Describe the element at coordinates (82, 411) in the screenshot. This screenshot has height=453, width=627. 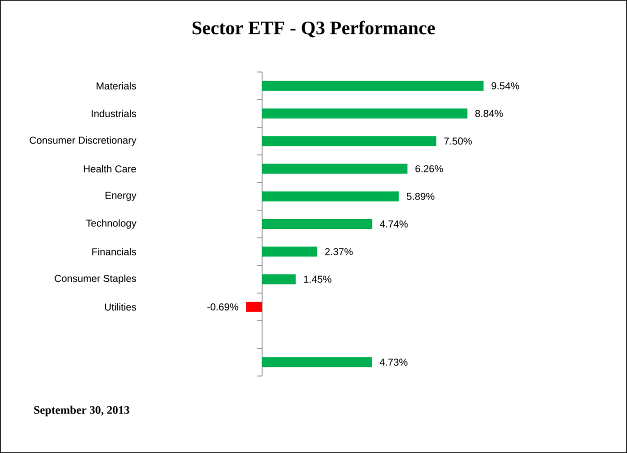
I see `text: September 30, 2013` at that location.